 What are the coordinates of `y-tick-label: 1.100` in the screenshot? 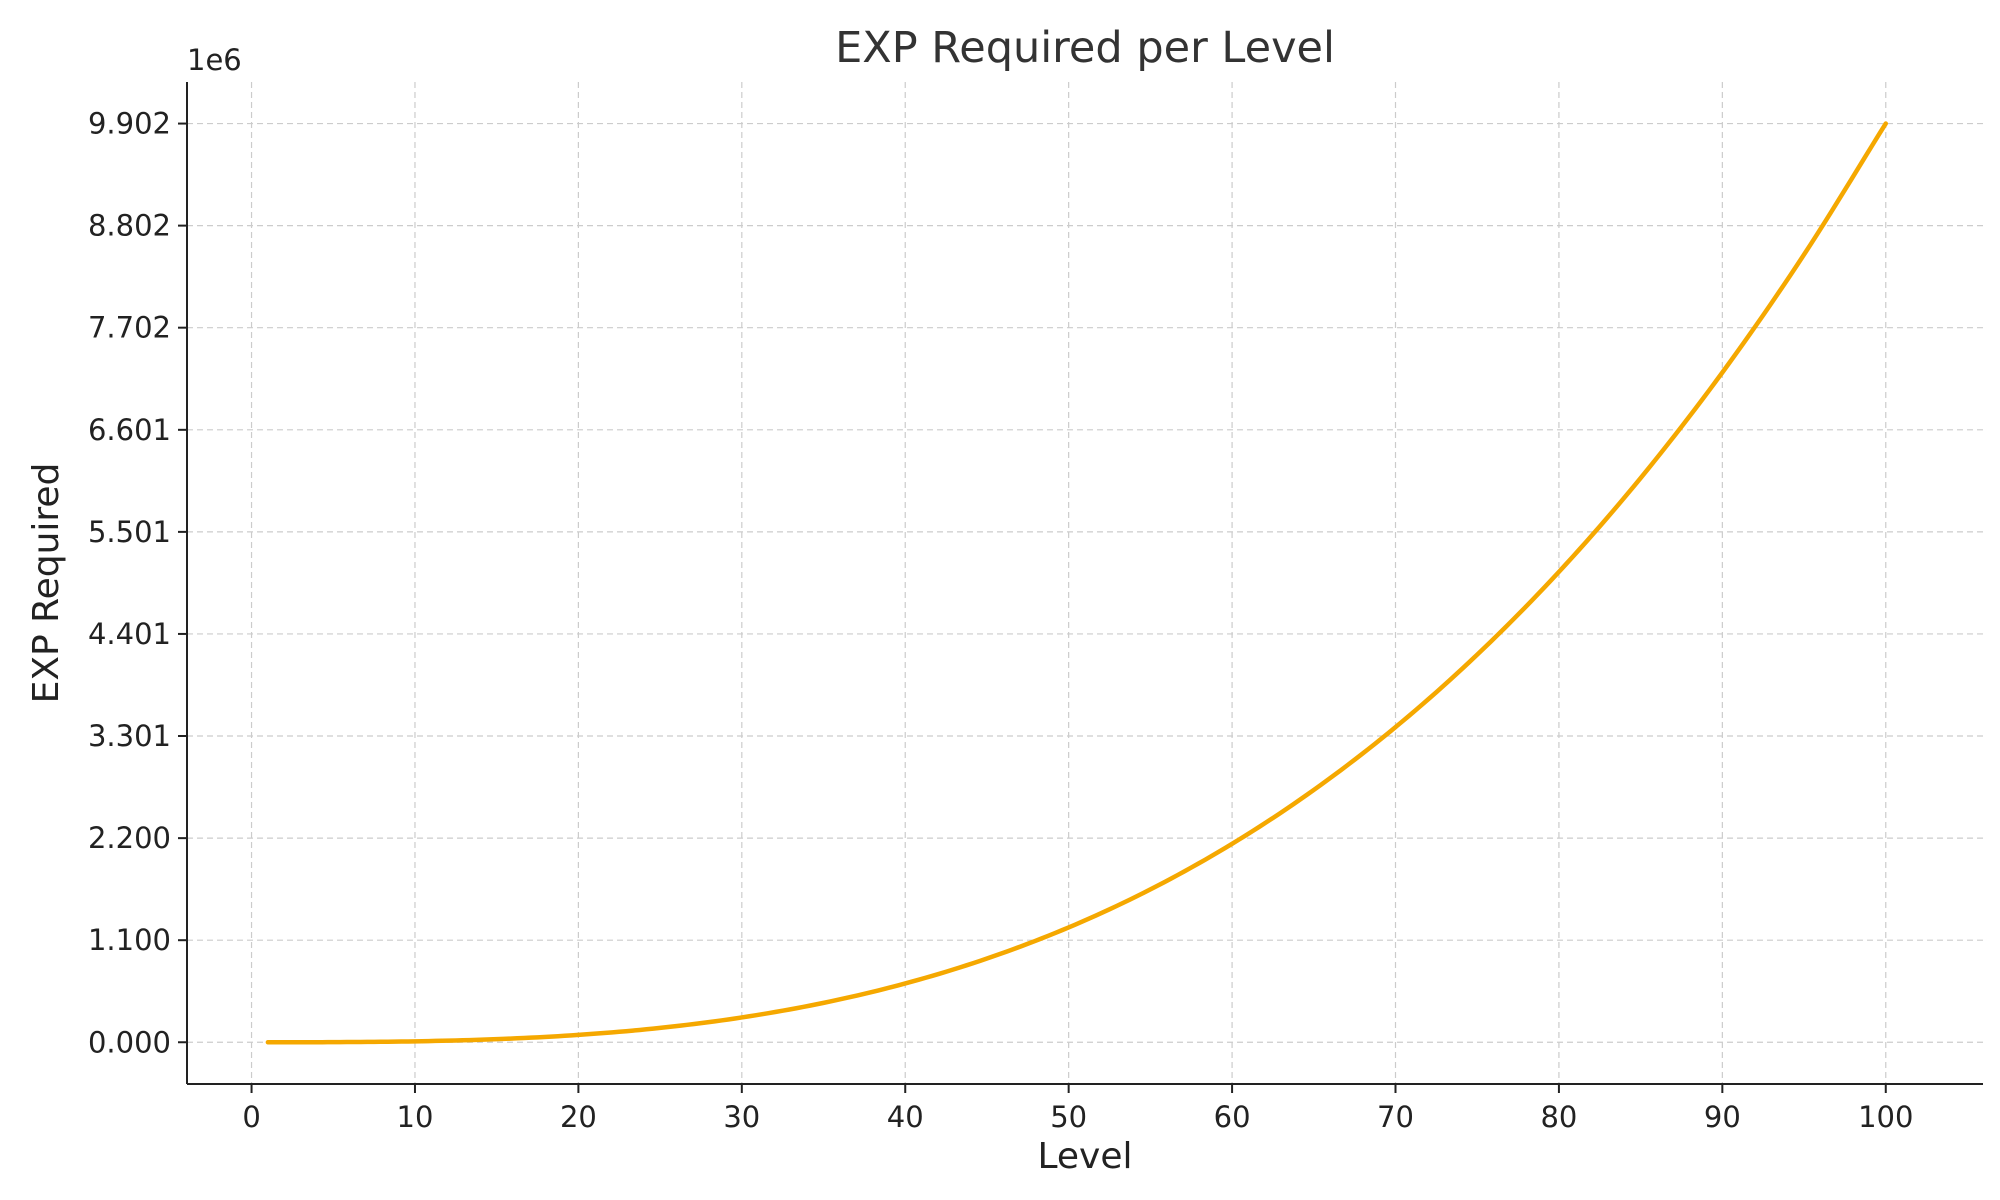 It's located at (129, 940).